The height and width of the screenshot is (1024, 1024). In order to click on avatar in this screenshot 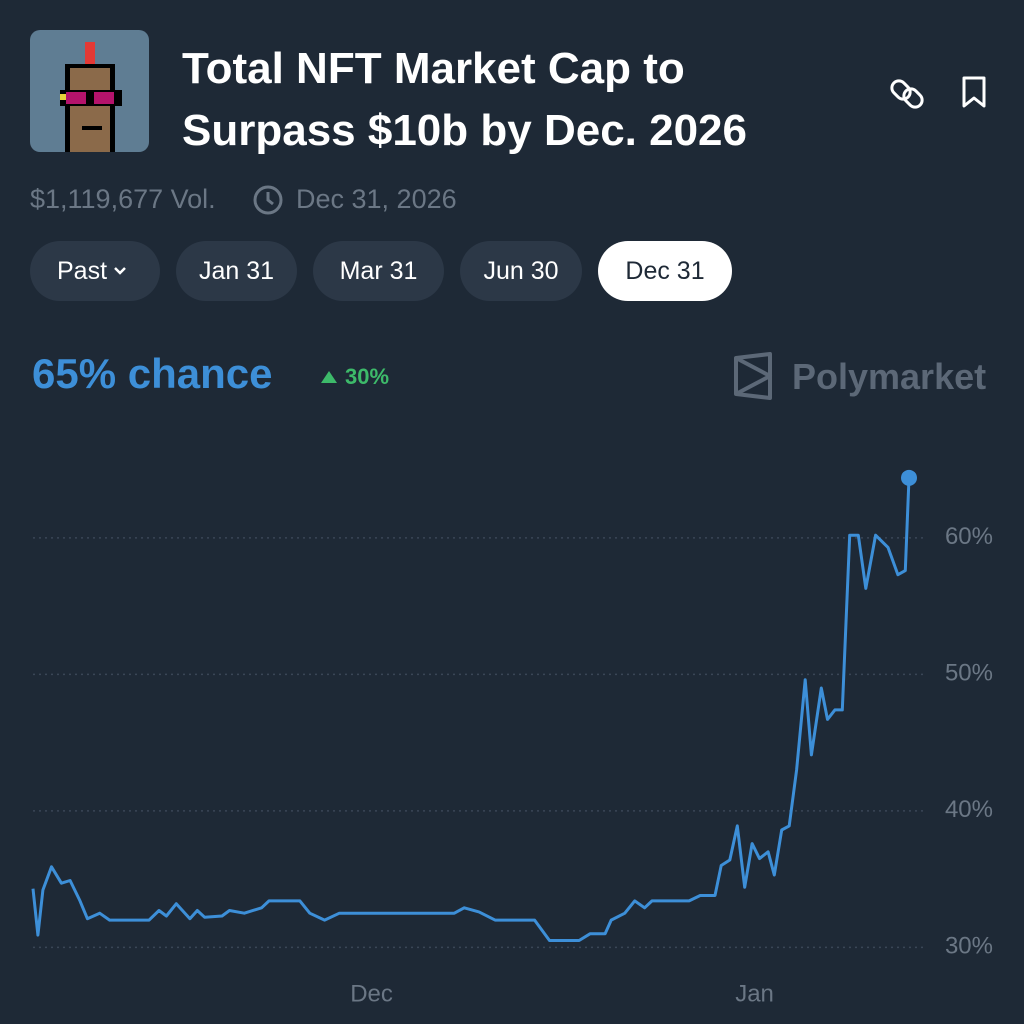, I will do `click(89, 91)`.